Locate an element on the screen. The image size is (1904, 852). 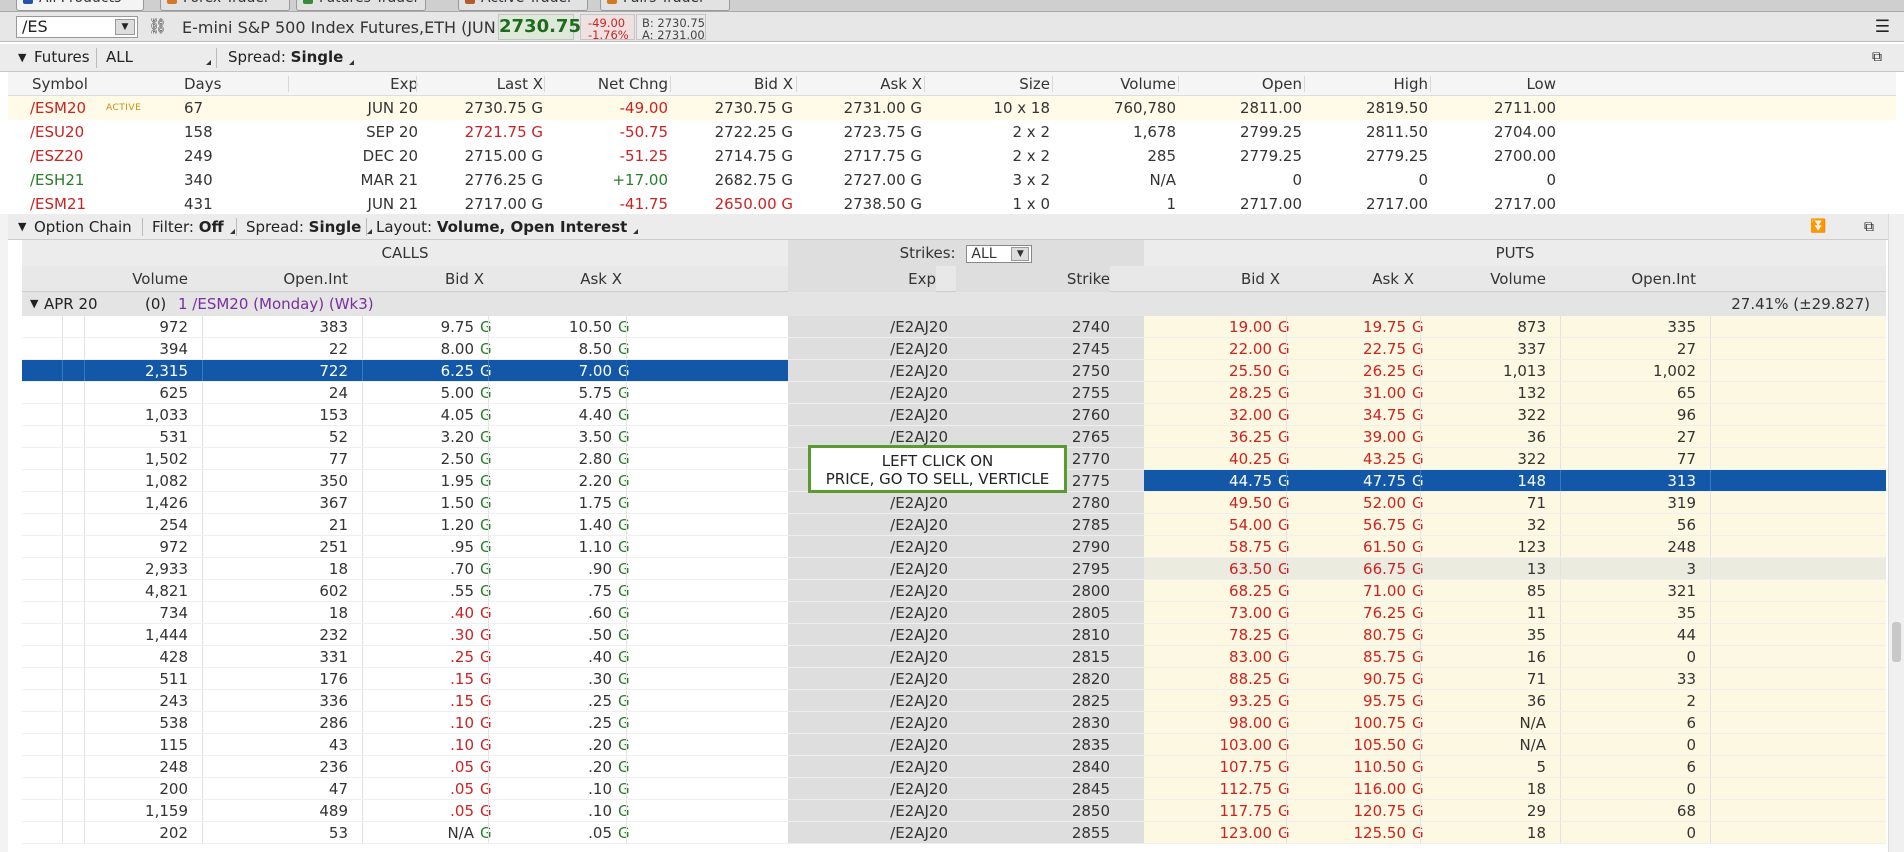
put-volume: 13 is located at coordinates (1536, 569).